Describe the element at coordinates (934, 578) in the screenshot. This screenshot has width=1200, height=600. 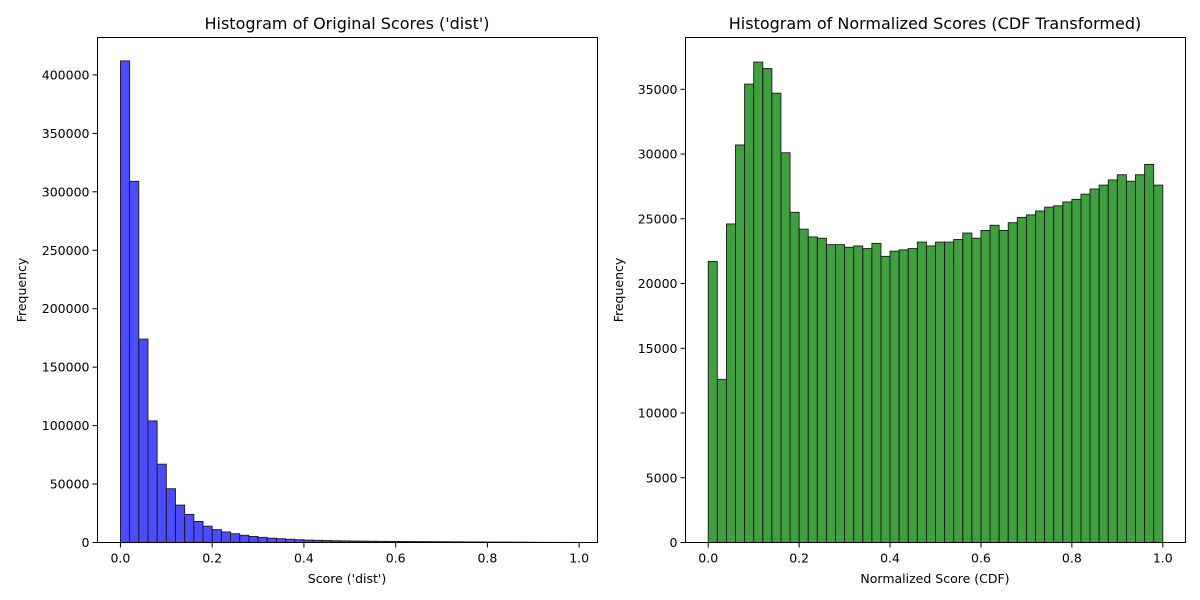
I see `x-axis-label: Normalized Score (CDF)` at that location.